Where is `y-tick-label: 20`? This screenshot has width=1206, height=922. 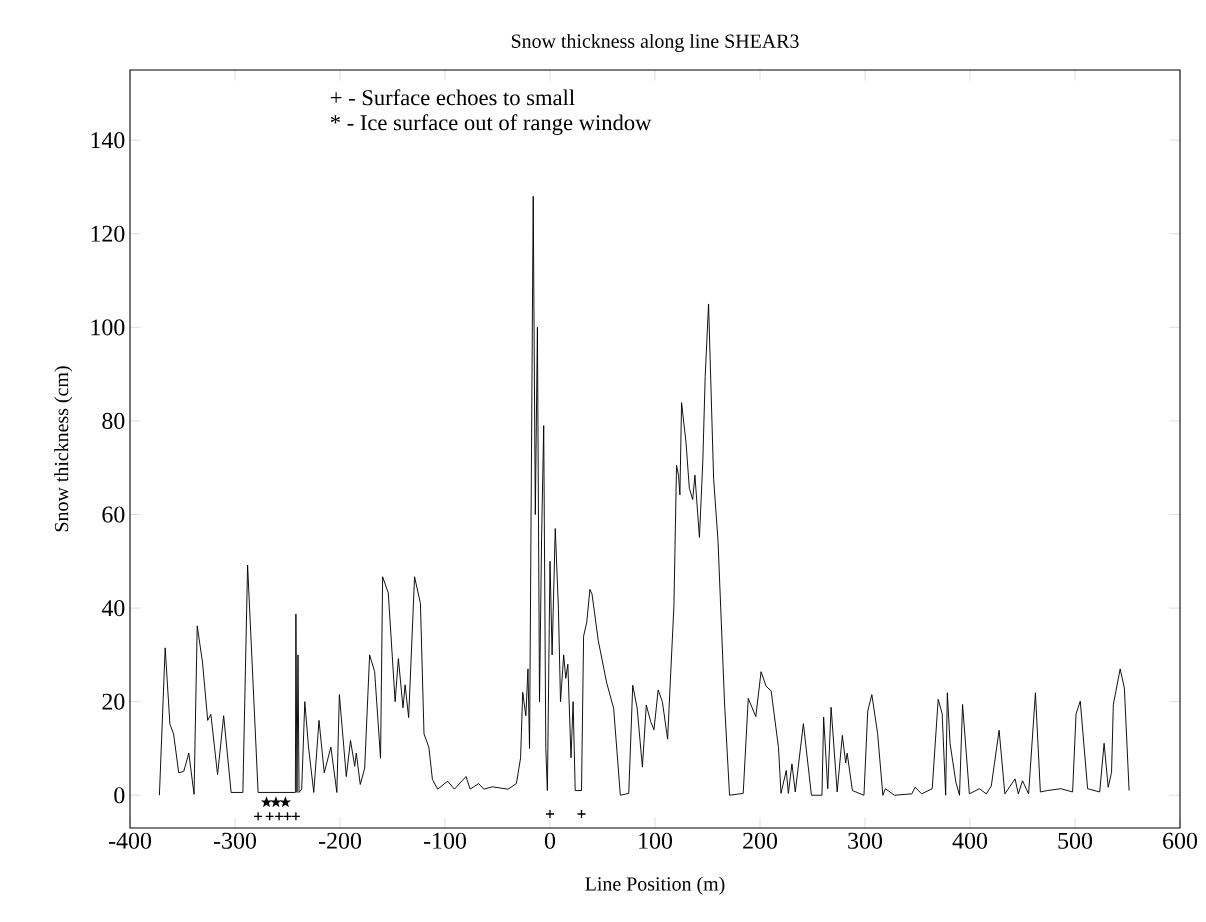
y-tick-label: 20 is located at coordinates (113, 701).